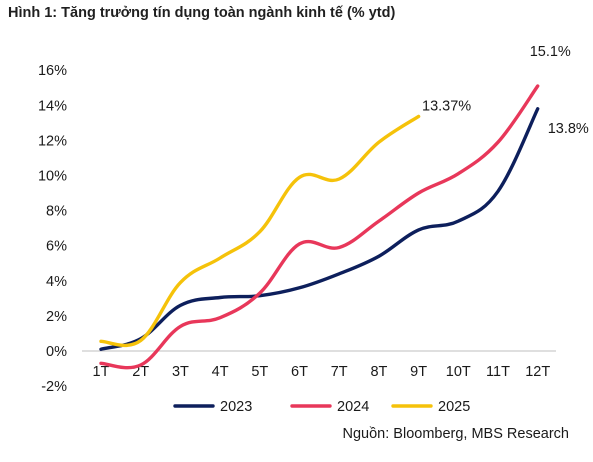  I want to click on x-tick-label: 9T, so click(418, 372).